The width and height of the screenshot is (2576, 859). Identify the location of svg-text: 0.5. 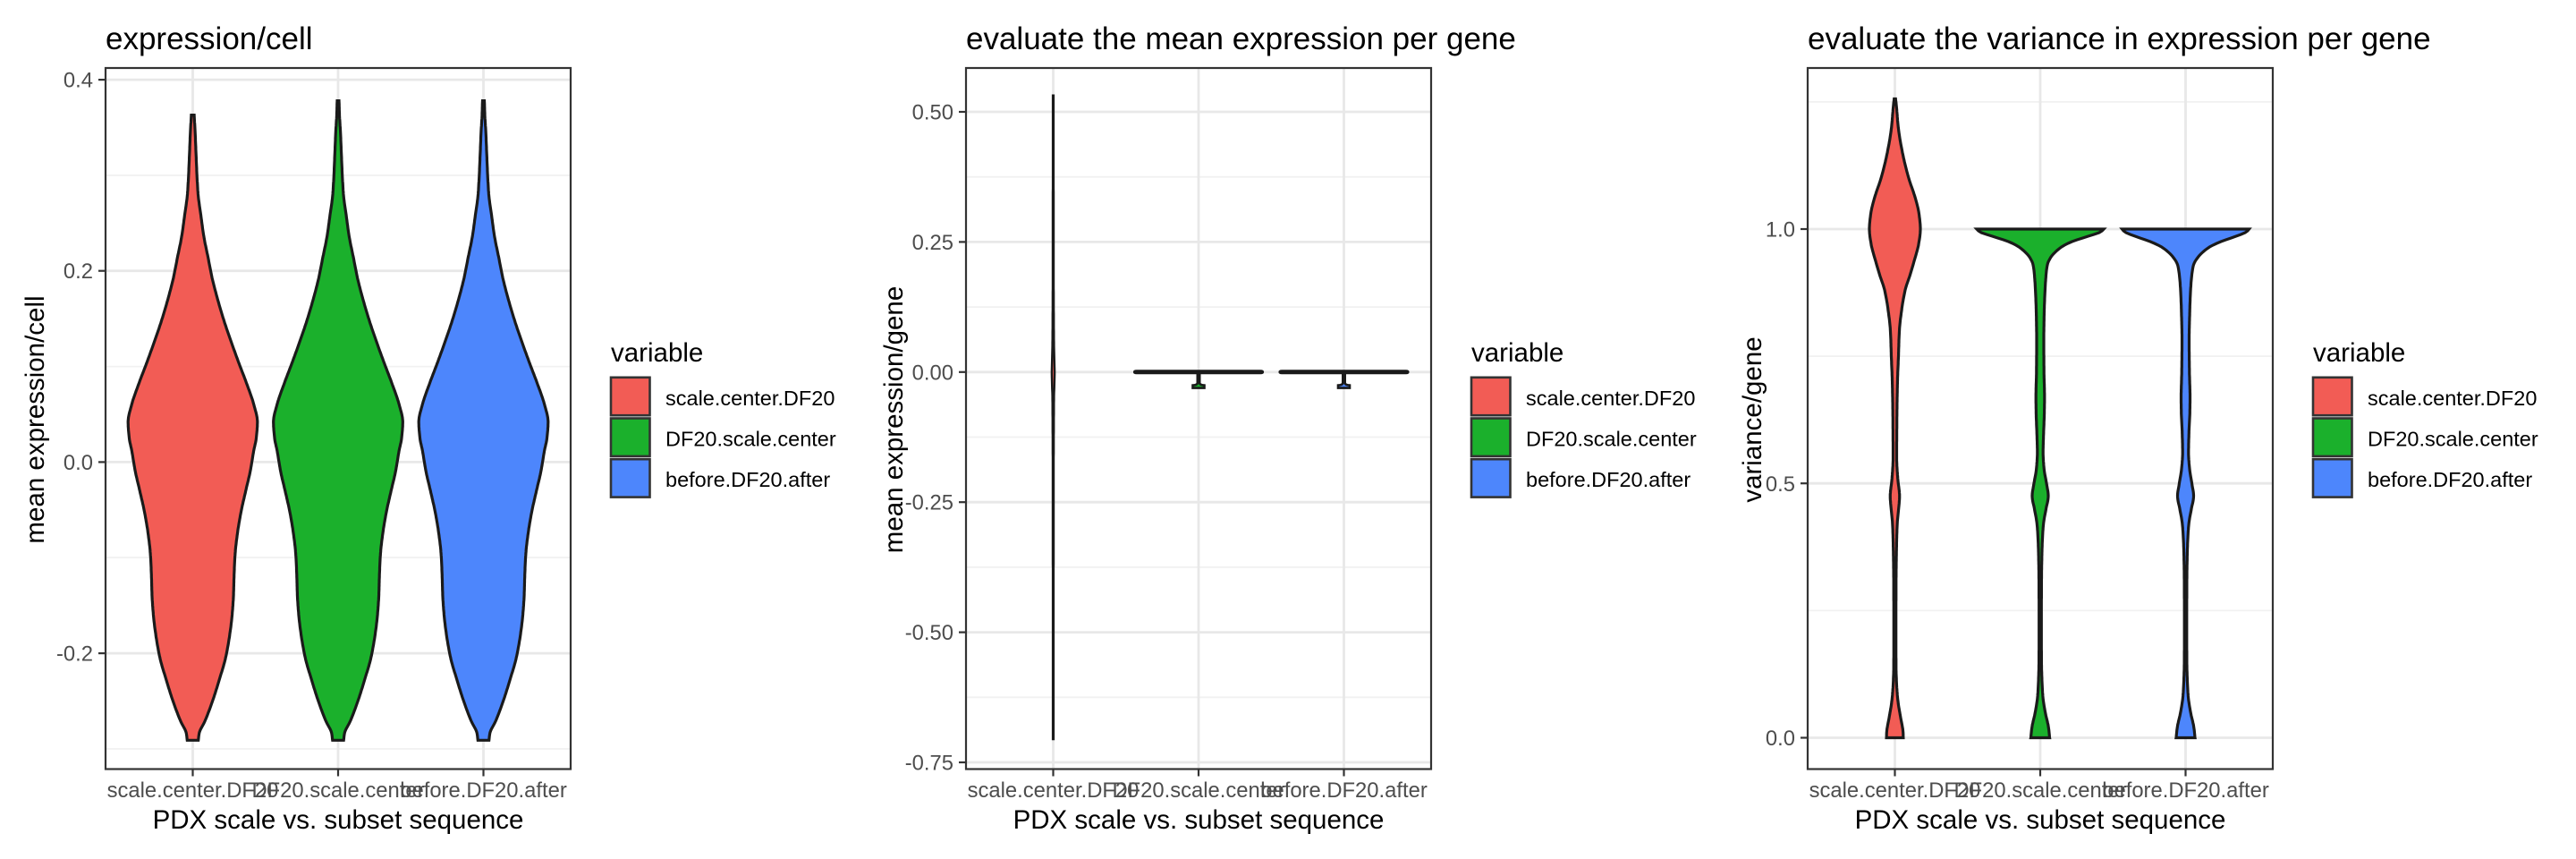
(1780, 484).